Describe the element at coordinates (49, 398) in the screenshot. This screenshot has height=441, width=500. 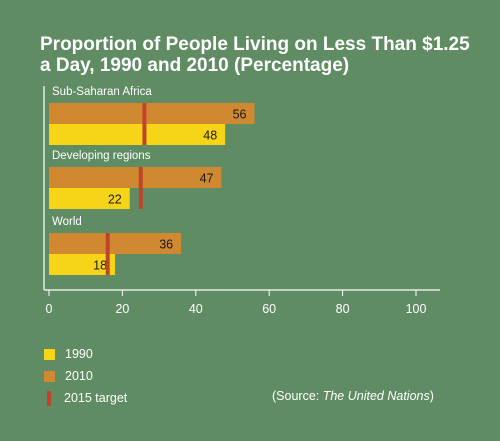
I see `legend-swatch-target` at that location.